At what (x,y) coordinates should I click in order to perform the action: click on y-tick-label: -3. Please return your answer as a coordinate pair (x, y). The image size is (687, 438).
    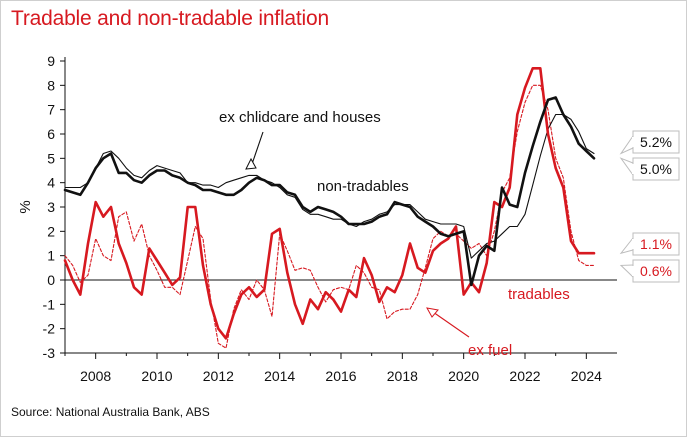
    Looking at the image, I should click on (49, 353).